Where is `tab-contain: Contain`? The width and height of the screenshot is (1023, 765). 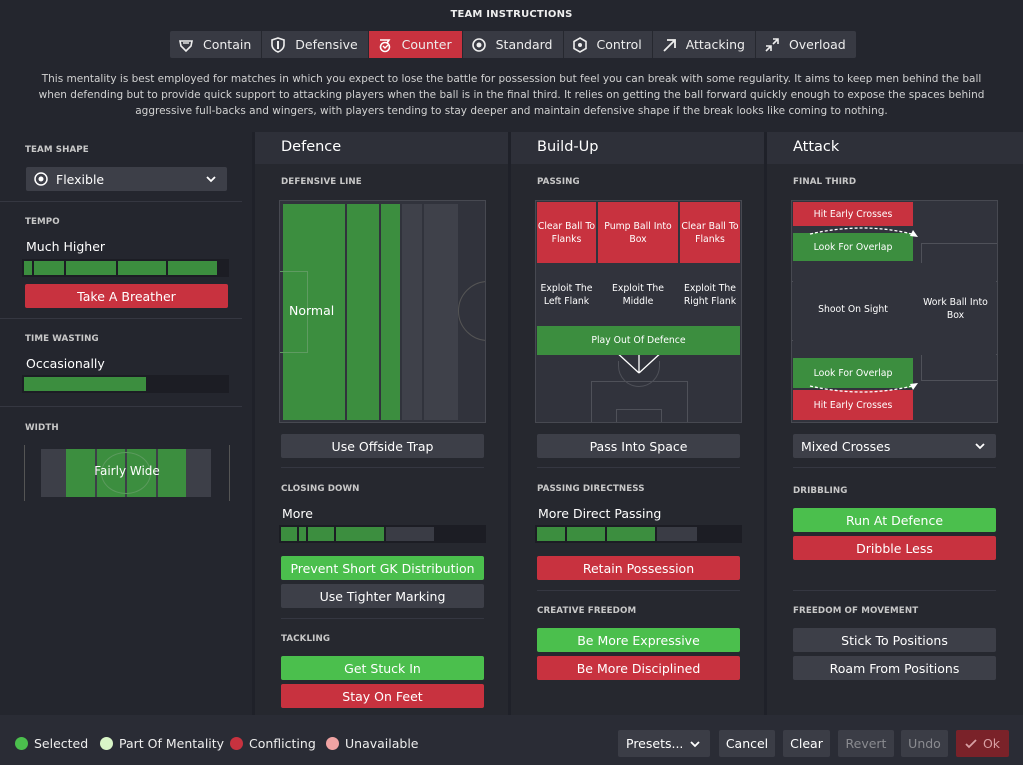
tab-contain: Contain is located at coordinates (216, 44).